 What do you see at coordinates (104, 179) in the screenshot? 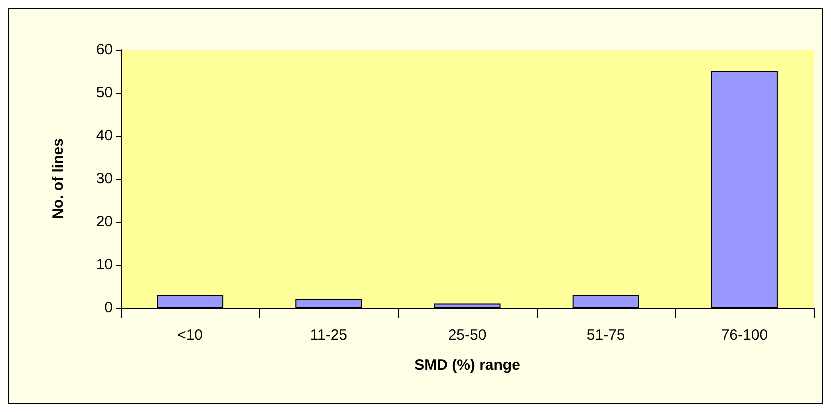
I see `y-tick-label: 30` at bounding box center [104, 179].